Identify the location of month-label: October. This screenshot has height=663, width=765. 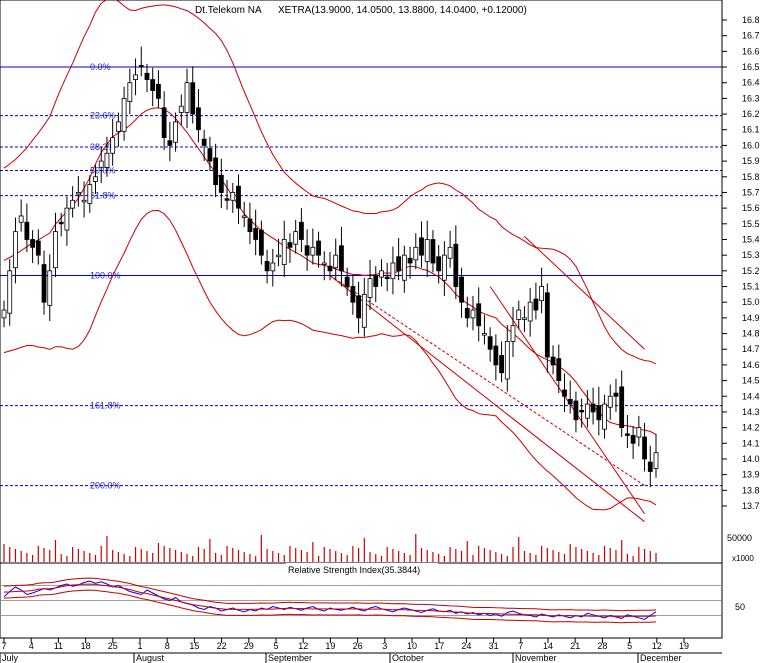
(408, 658).